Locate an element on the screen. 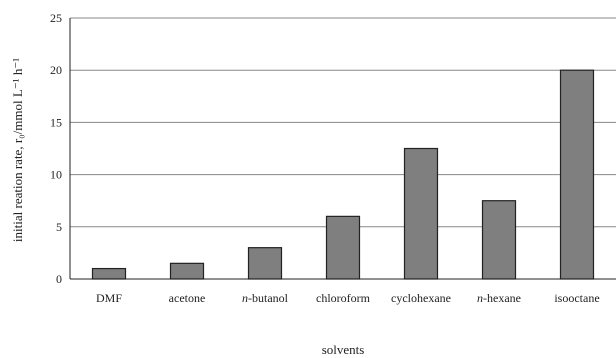 This screenshot has width=616, height=358. y-tick-label-3: 15 is located at coordinates (56, 122).